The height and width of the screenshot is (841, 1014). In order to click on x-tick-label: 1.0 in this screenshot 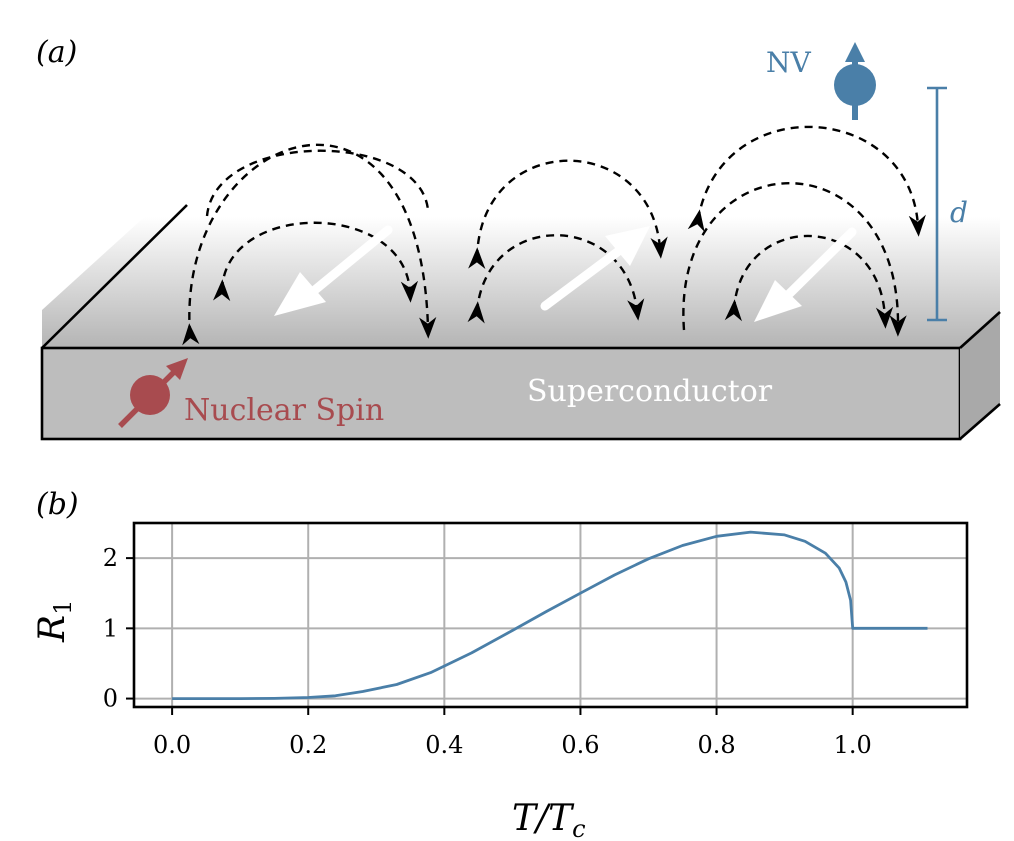, I will do `click(853, 745)`.